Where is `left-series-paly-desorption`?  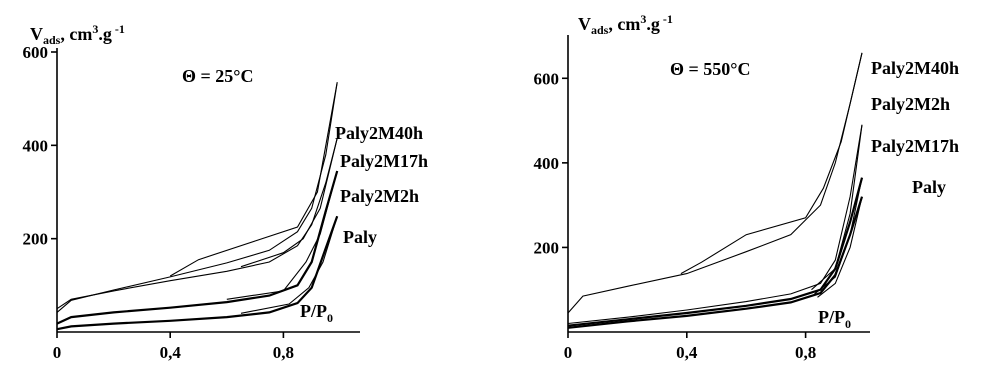
left-series-paly-desorption is located at coordinates (289, 265).